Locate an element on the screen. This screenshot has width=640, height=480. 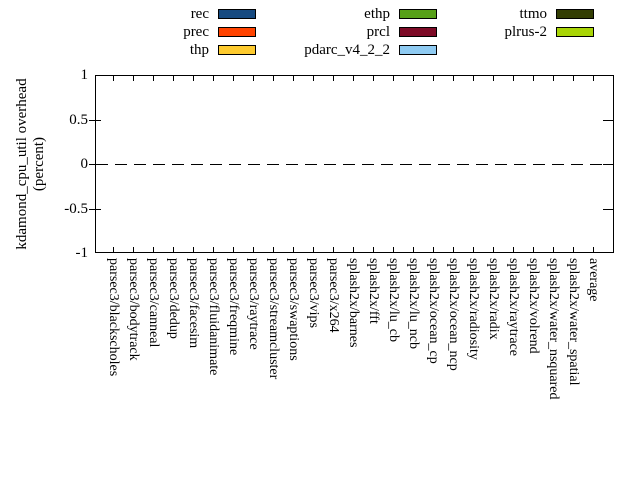
x-tick-label: parsec3/vips is located at coordinates (313, 293).